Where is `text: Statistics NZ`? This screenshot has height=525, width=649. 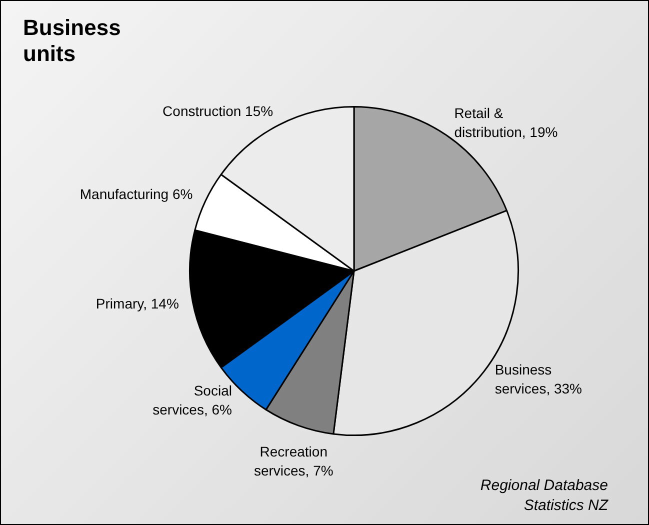 text: Statistics NZ is located at coordinates (565, 506).